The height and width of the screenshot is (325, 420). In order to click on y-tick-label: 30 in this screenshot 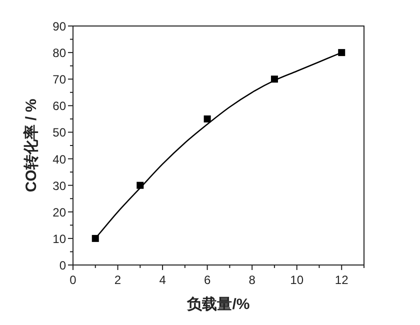, I will do `click(59, 185)`.